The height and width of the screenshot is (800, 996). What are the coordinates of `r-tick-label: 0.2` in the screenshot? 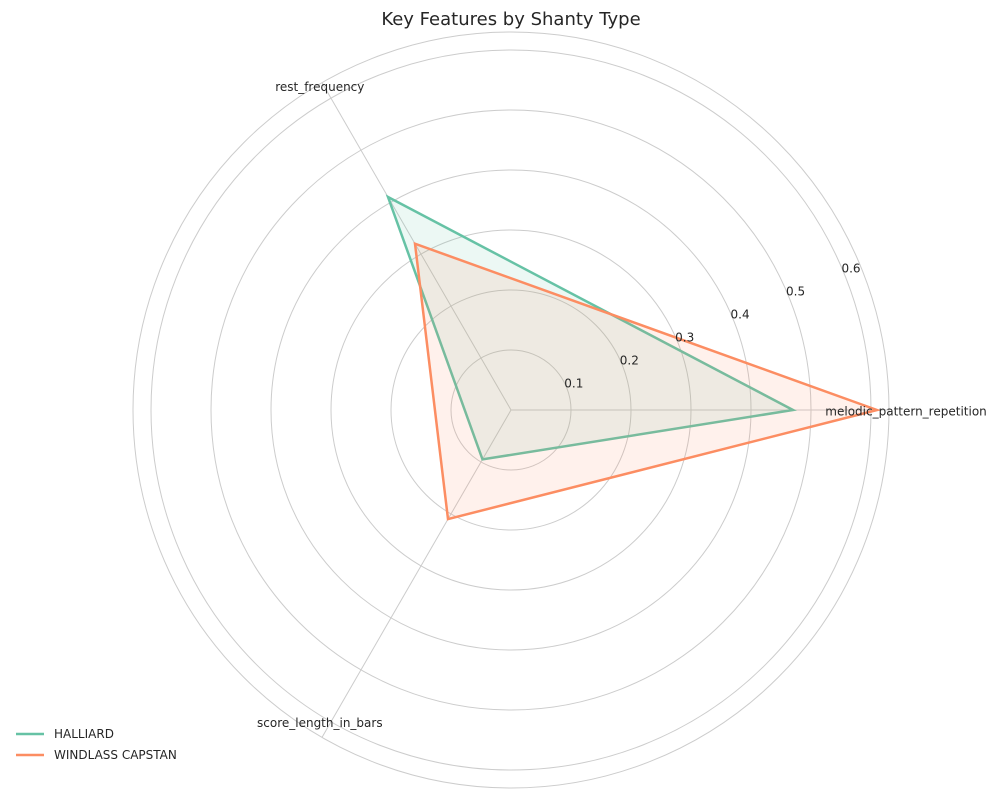 It's located at (629, 361).